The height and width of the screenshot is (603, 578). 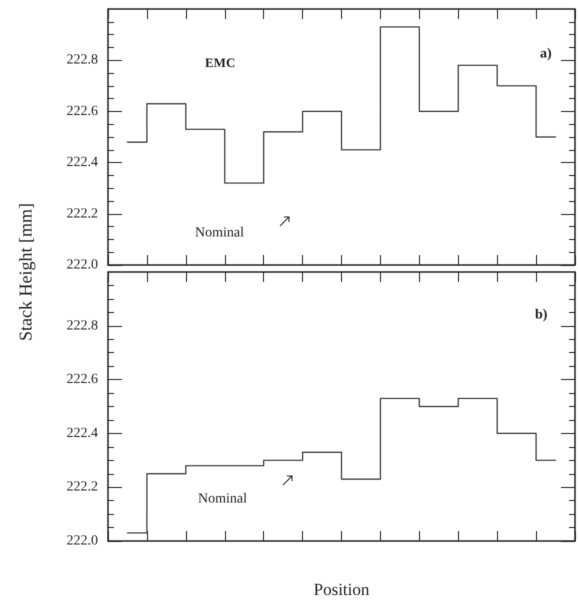 What do you see at coordinates (541, 315) in the screenshot?
I see `annotation: b)` at bounding box center [541, 315].